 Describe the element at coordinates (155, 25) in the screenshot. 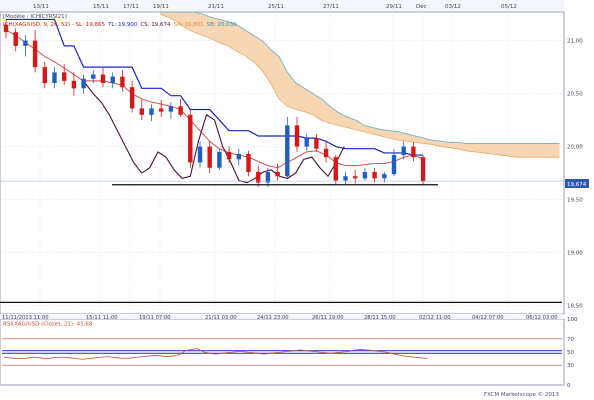

I see `legend-cs: CS: 19,674` at that location.